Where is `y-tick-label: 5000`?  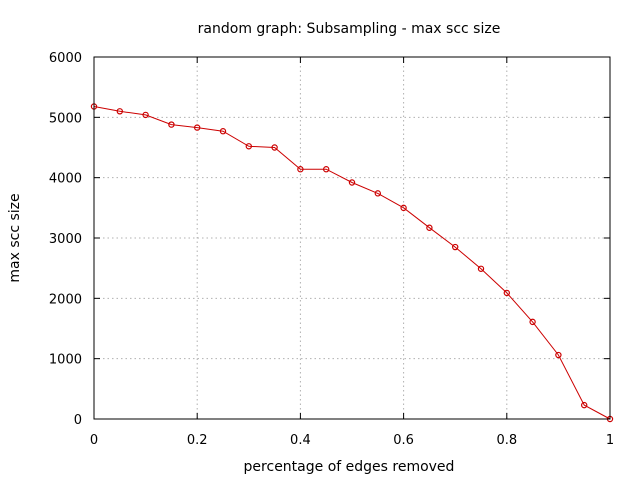
y-tick-label: 5000 is located at coordinates (65, 118).